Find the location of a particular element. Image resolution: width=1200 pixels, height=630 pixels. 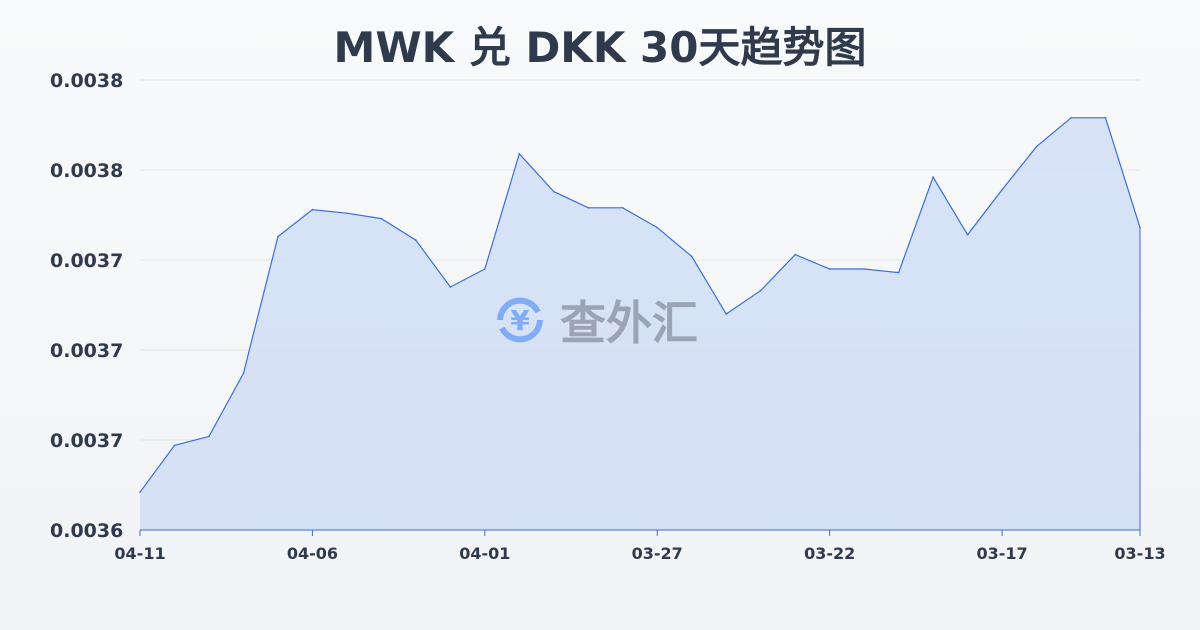

yen-exchange-icon: ¥ is located at coordinates (520, 320).